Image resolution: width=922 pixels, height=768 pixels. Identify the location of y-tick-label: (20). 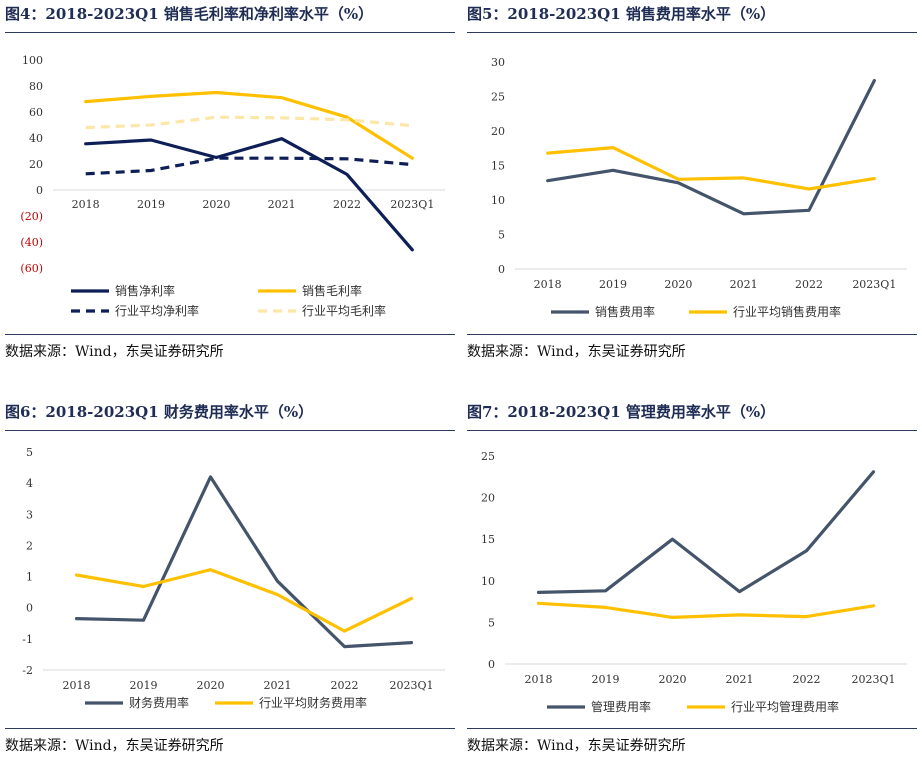
(31, 216).